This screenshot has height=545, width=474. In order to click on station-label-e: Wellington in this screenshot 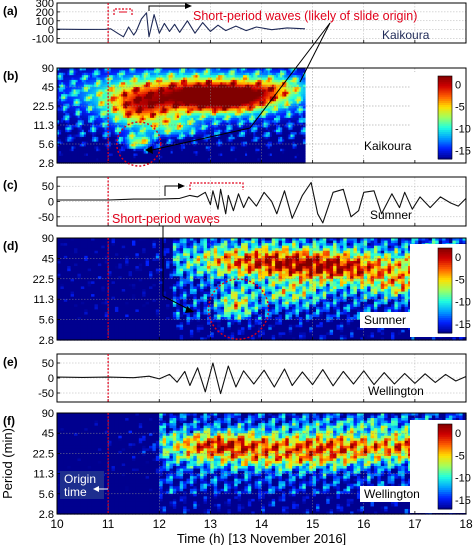, I will do `click(396, 391)`.